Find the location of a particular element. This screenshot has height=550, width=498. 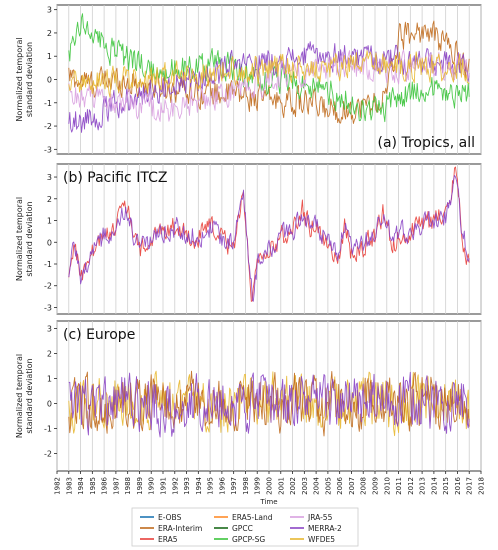

legend-item: GPCC is located at coordinates (233, 528).